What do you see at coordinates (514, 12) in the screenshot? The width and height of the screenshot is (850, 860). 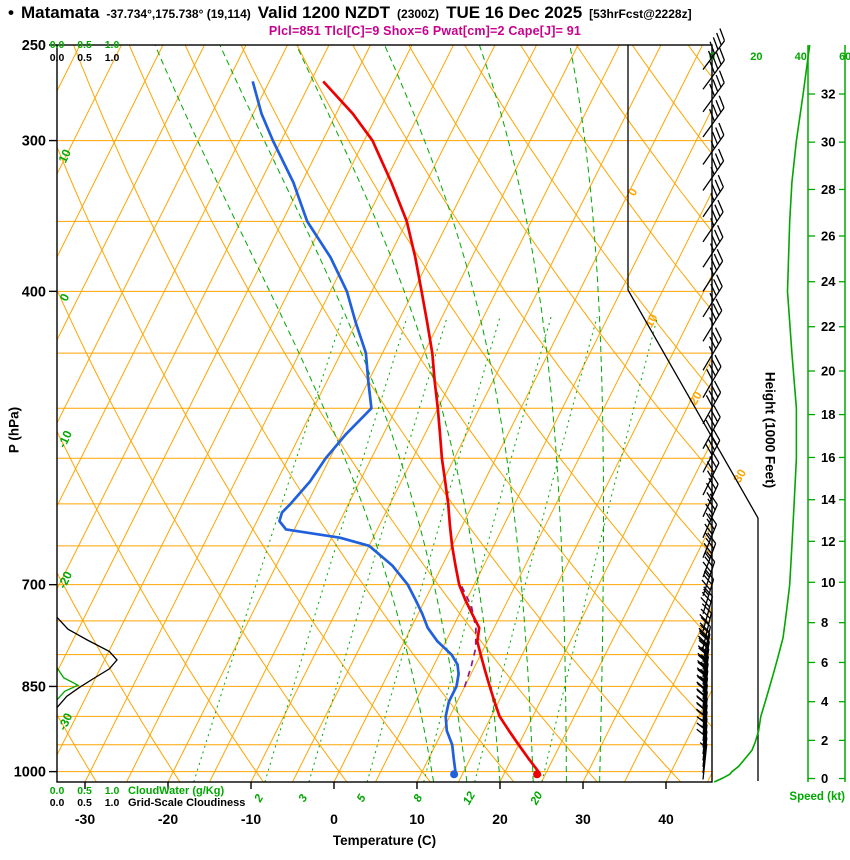 I see `valid-date: TUE 16 Dec 2025` at bounding box center [514, 12].